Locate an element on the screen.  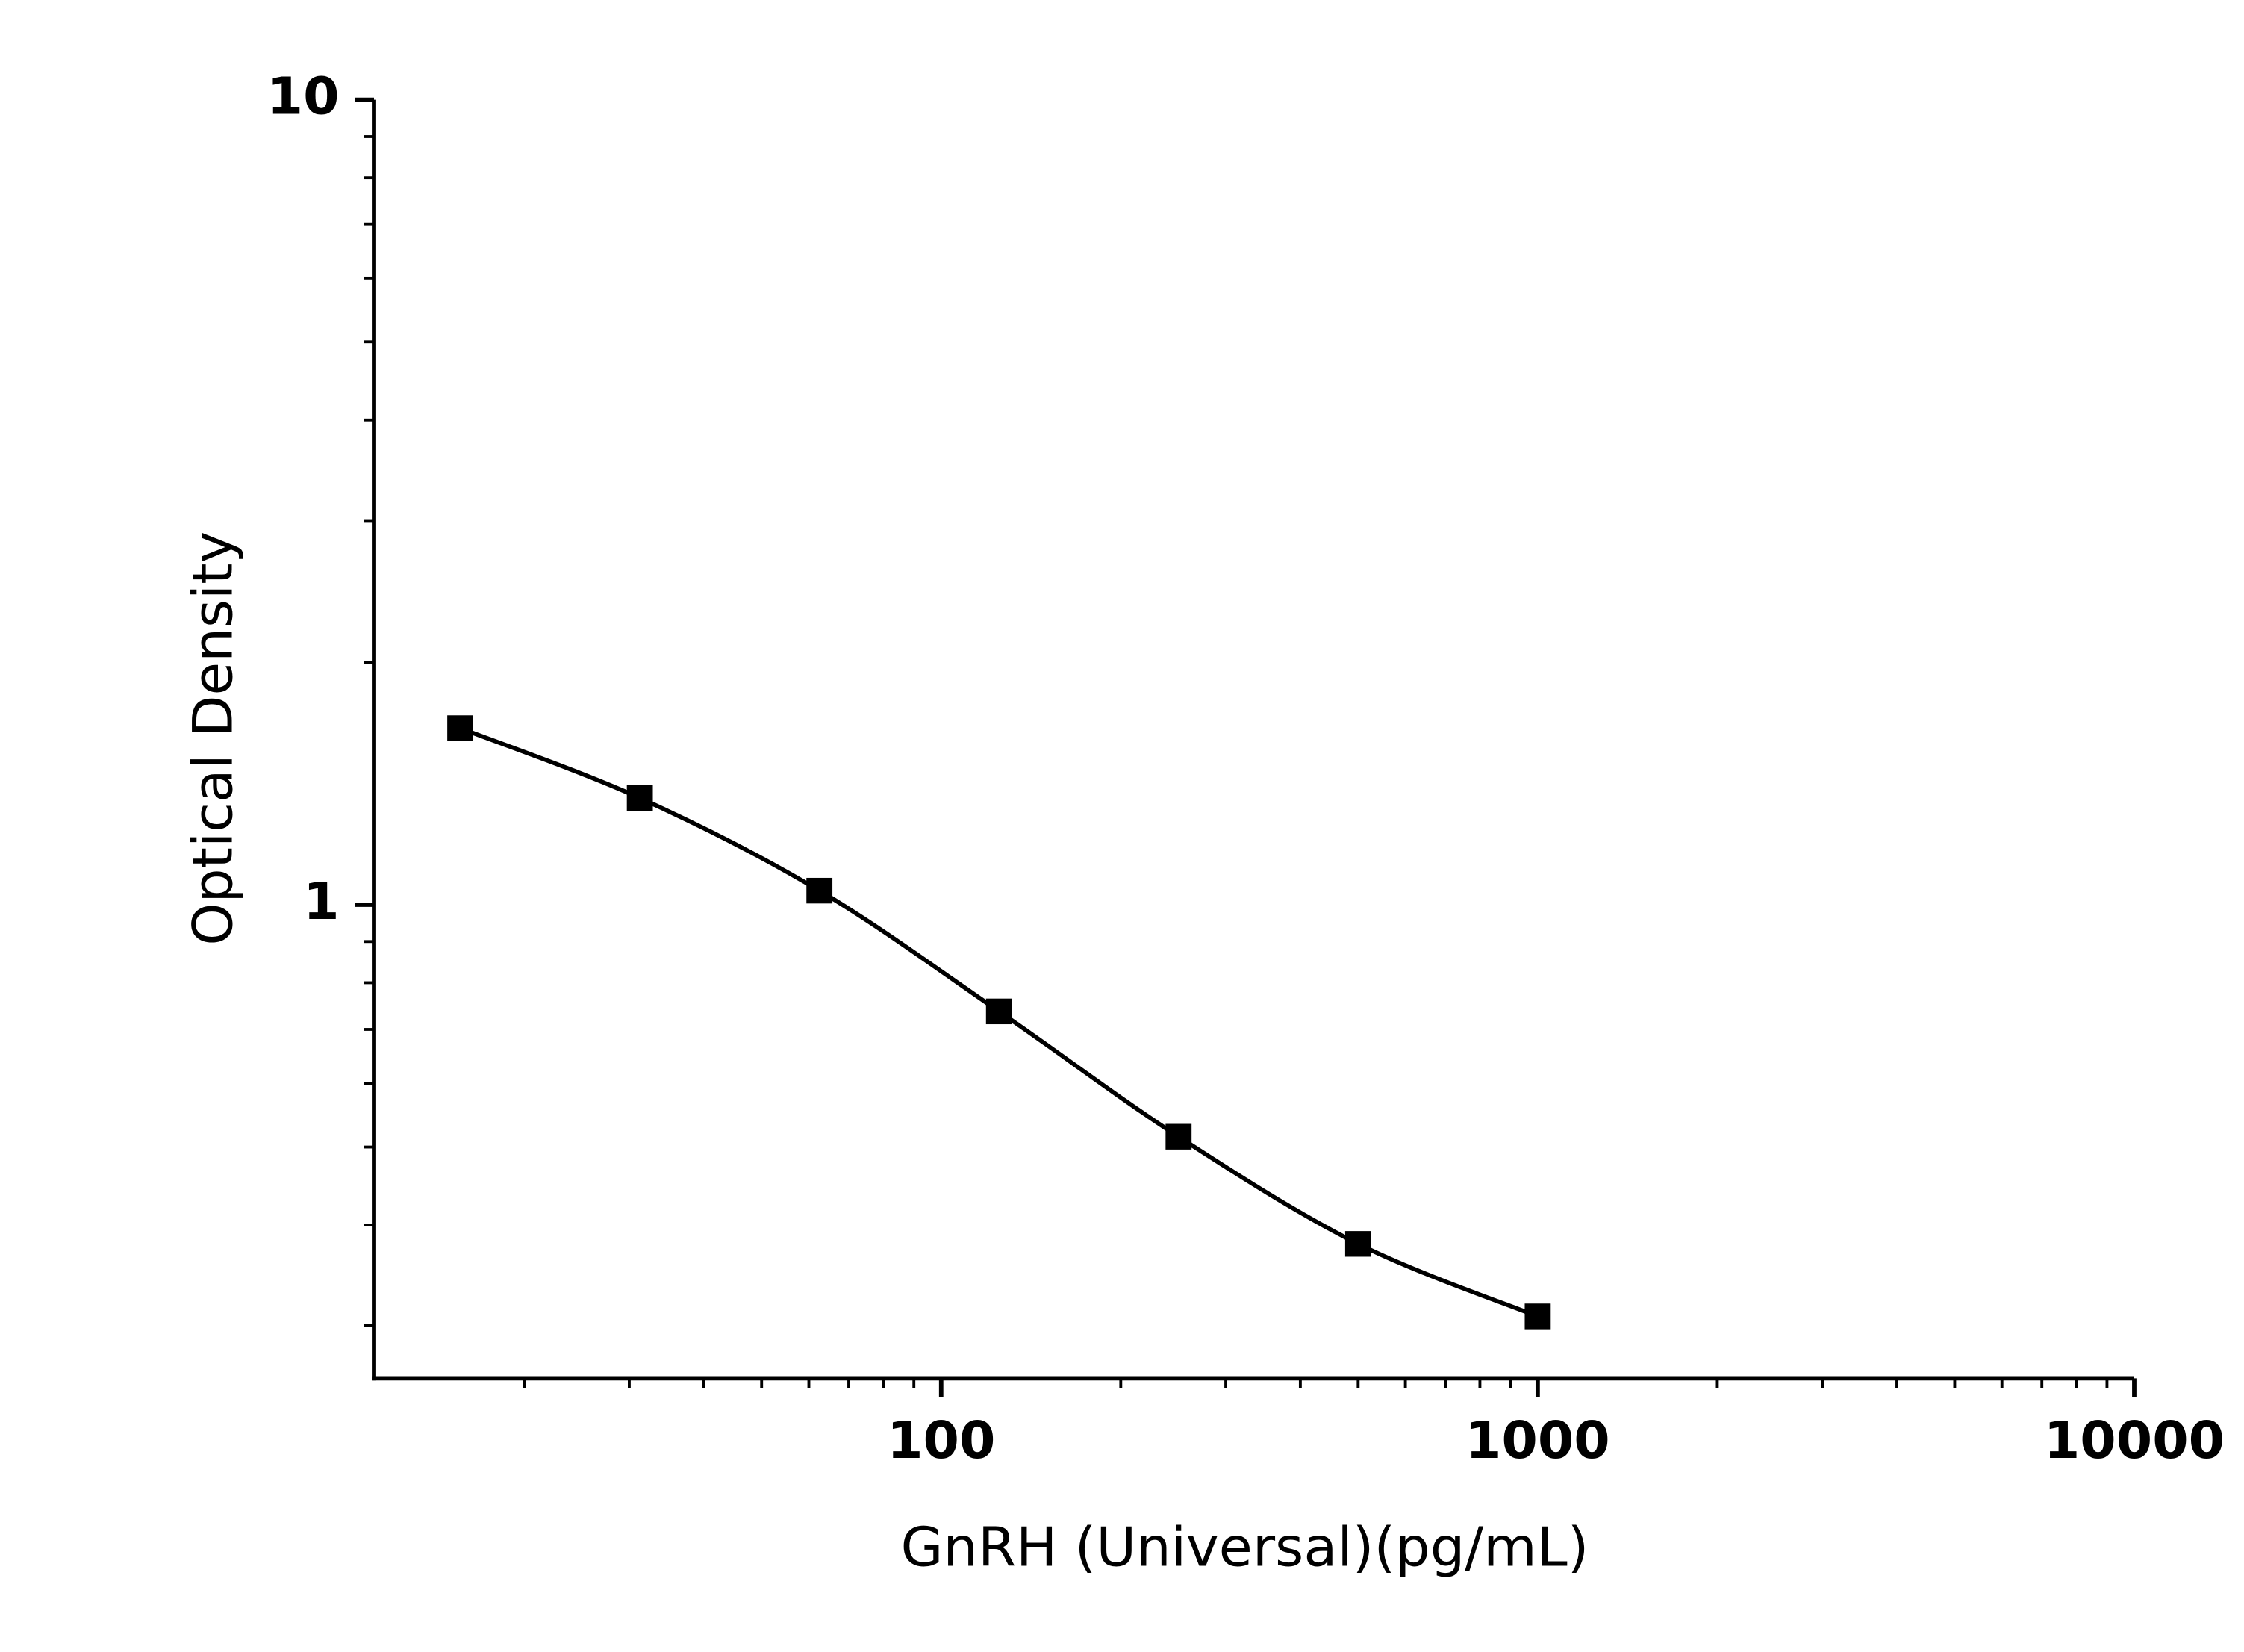
x-tick-label: 10000 is located at coordinates (2134, 1442).